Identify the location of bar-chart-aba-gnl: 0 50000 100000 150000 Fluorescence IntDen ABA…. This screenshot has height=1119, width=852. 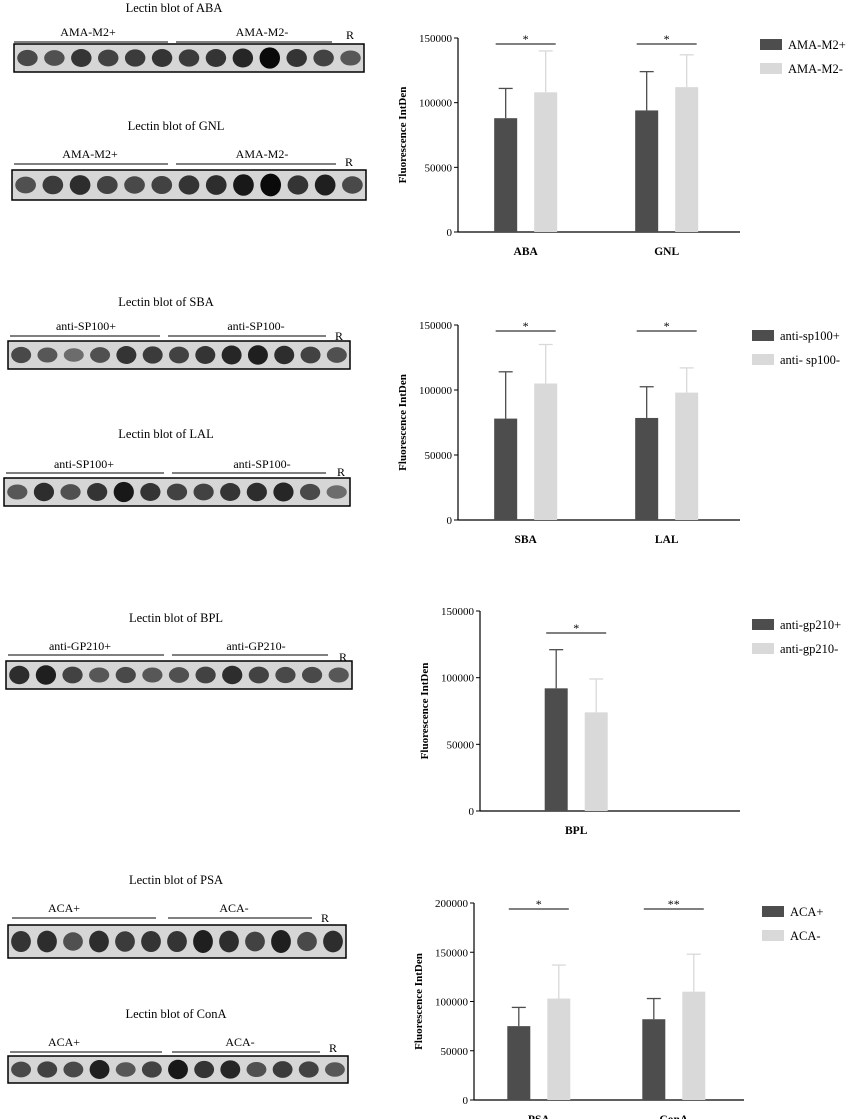
(621, 145).